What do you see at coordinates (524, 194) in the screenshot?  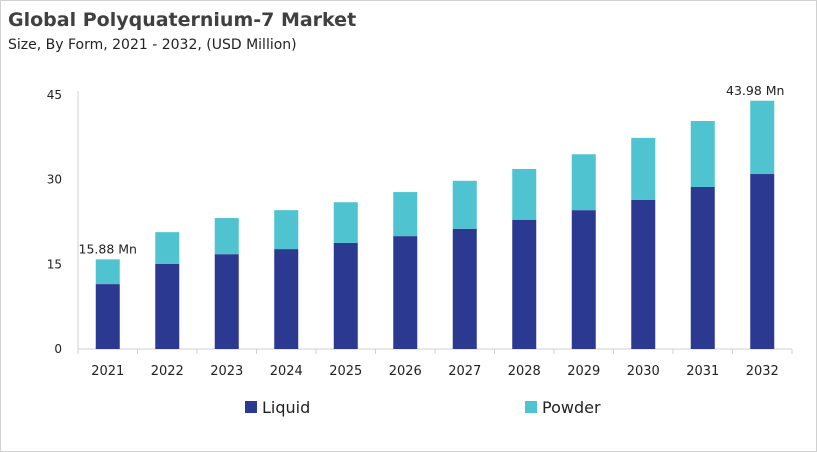 I see `bar-powder-2028` at bounding box center [524, 194].